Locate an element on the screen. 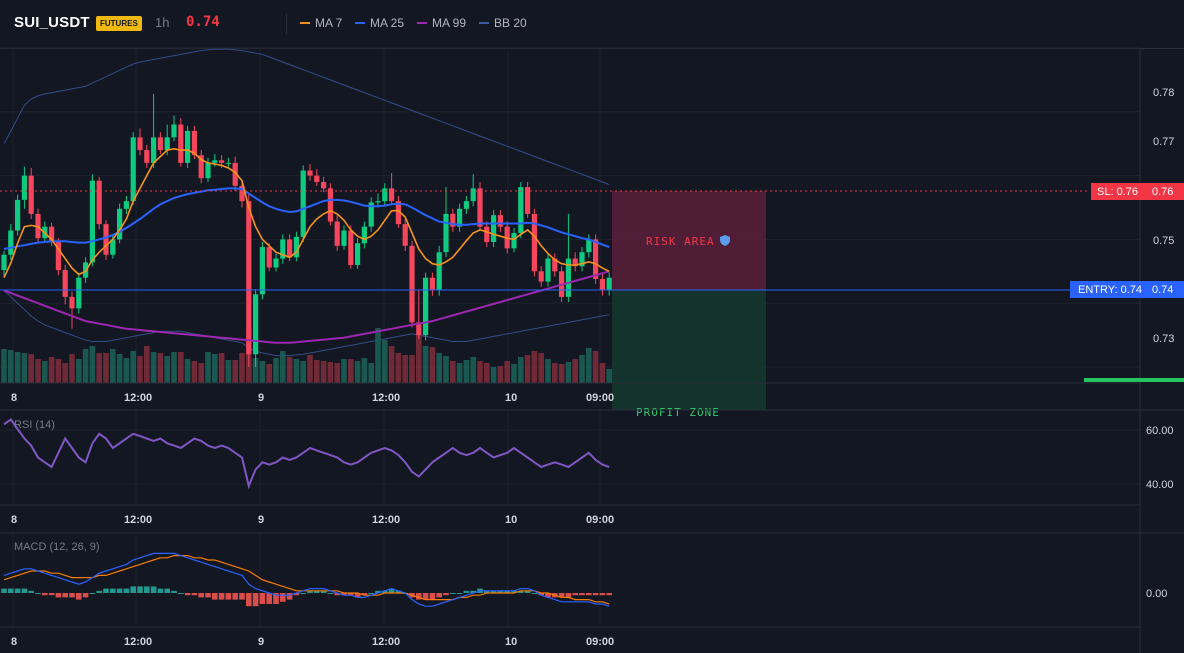 The height and width of the screenshot is (653, 1184). macd-indicator is located at coordinates (306, 579).